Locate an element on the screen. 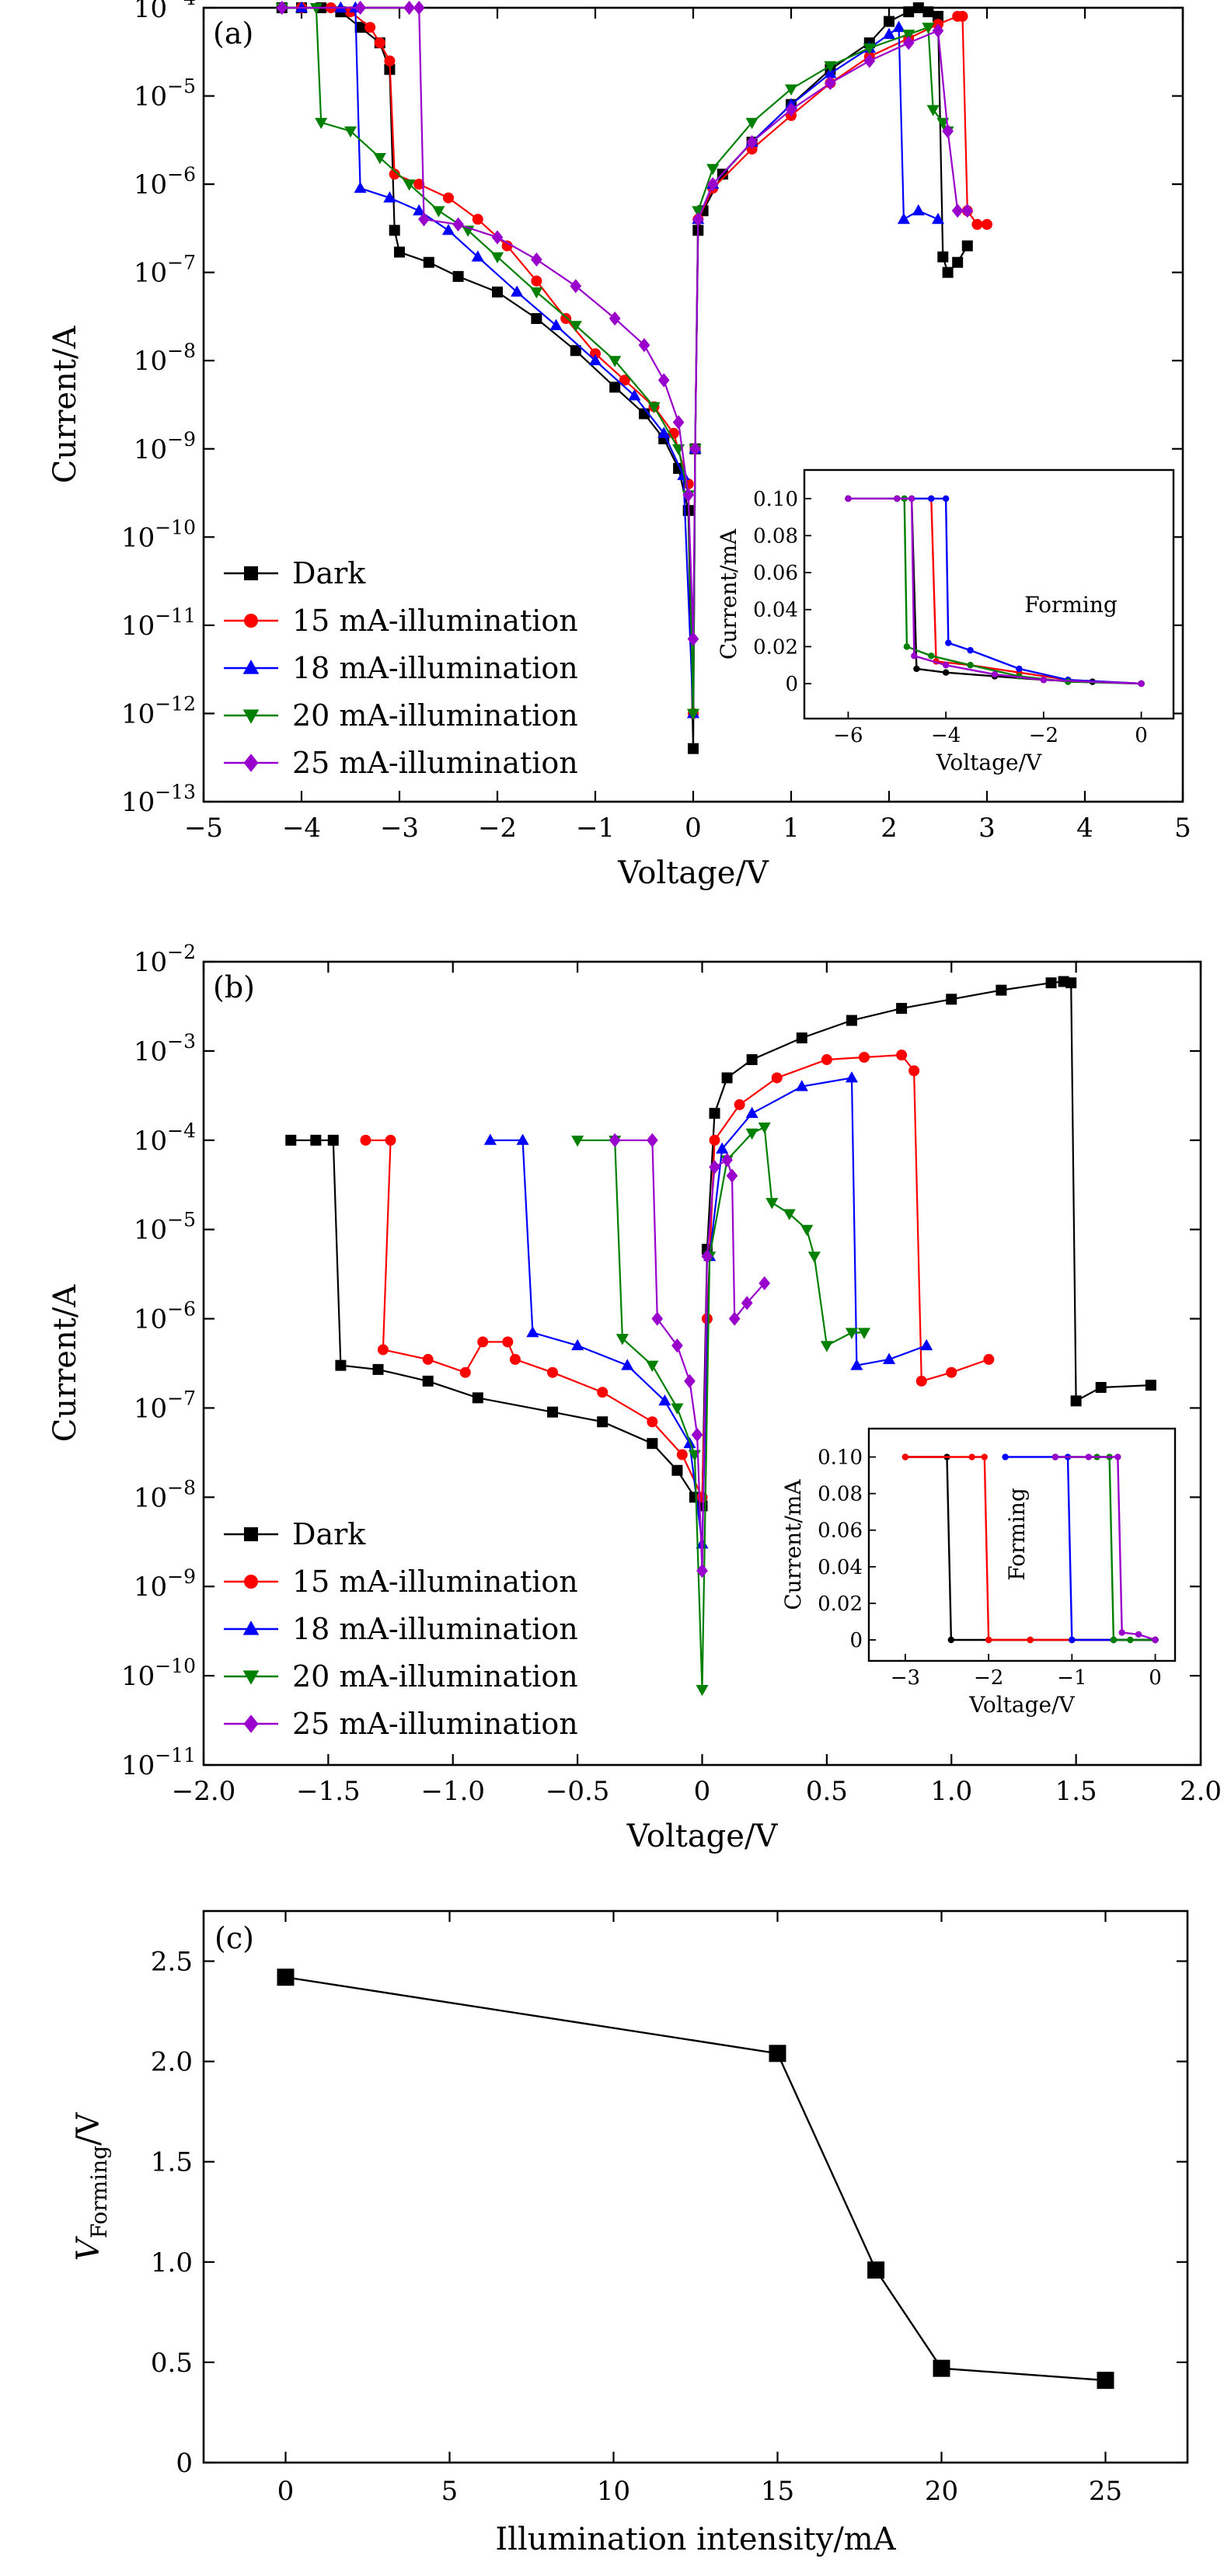  inset-x-tick-label: −3 is located at coordinates (906, 1678).